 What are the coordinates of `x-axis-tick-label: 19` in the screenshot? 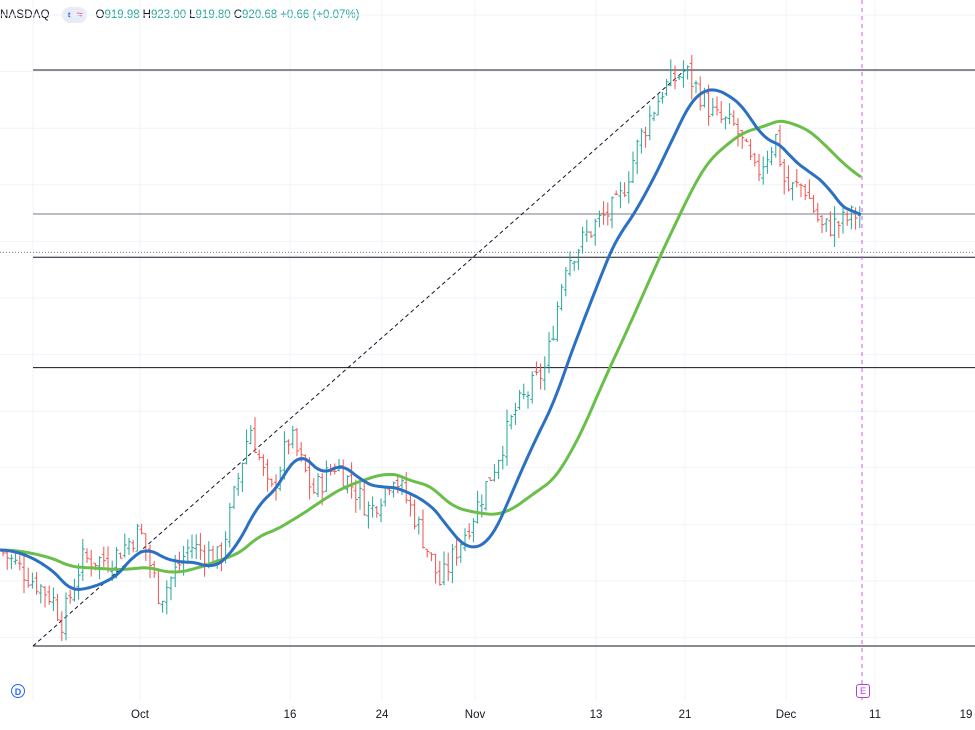 It's located at (966, 715).